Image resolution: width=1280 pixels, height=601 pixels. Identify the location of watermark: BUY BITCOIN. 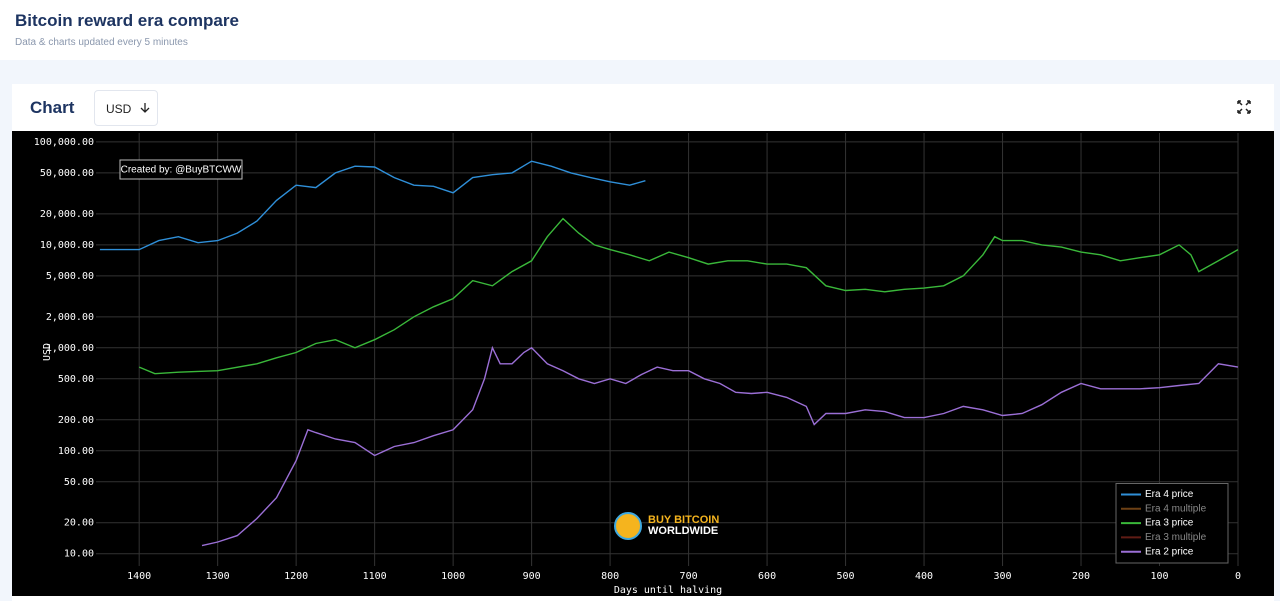
(683, 520).